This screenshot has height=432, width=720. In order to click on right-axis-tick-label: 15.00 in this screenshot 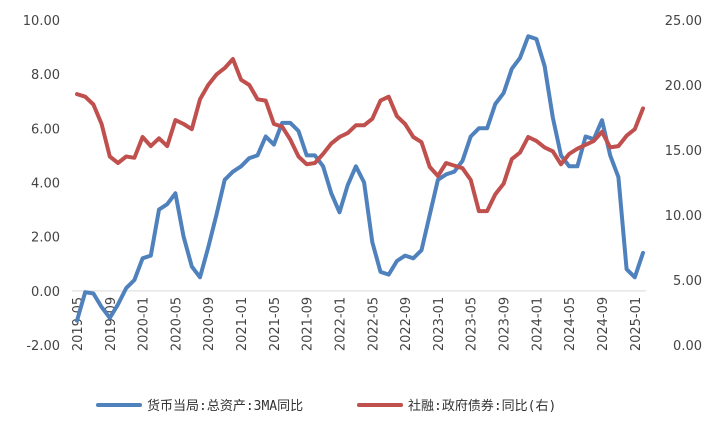, I will do `click(683, 151)`.